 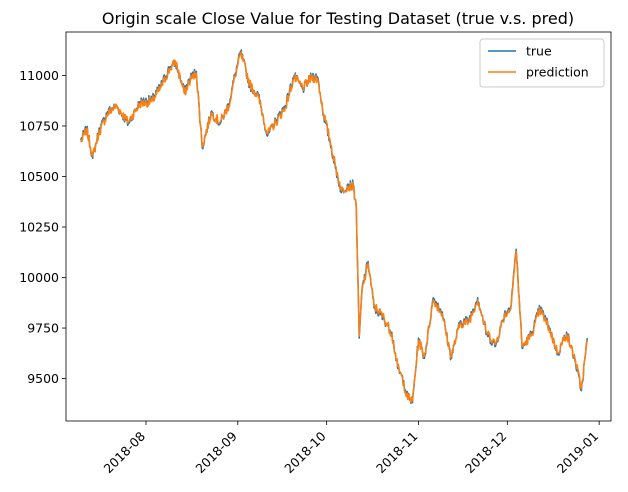 What do you see at coordinates (39, 75) in the screenshot?
I see `y-tick-label: 11000` at bounding box center [39, 75].